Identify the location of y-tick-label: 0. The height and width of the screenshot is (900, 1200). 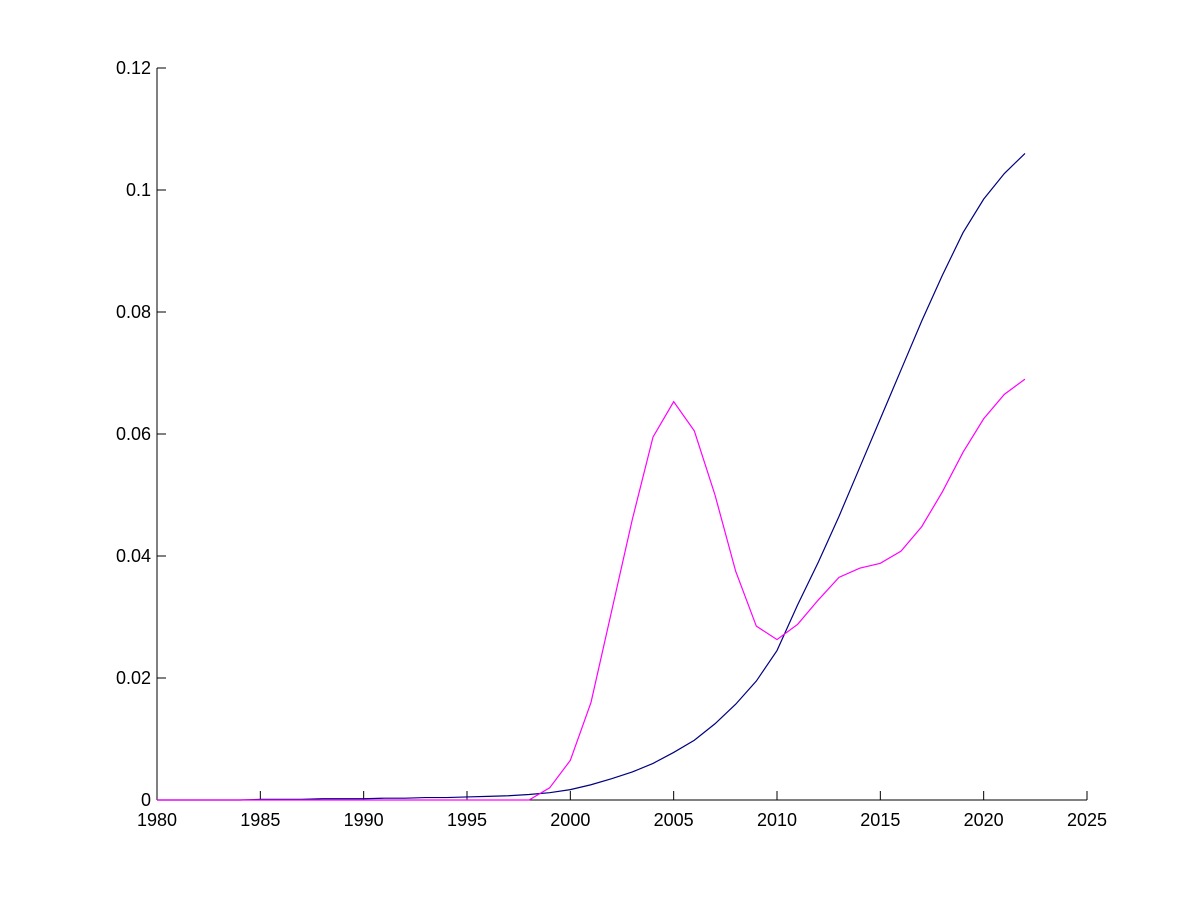
(146, 800).